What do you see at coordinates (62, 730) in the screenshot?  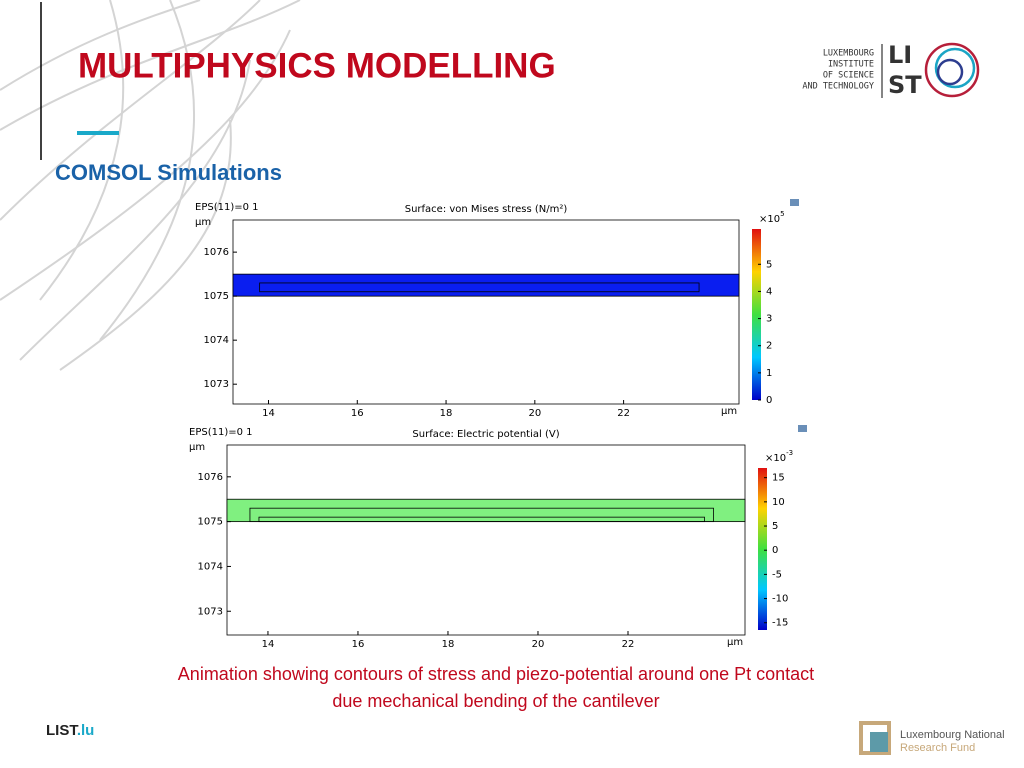 I see `footer-site-name: LIST` at bounding box center [62, 730].